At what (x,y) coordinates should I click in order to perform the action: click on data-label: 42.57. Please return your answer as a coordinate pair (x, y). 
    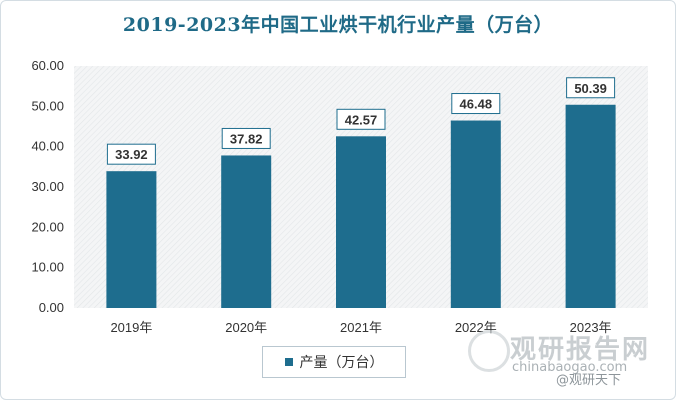
    Looking at the image, I should click on (361, 119).